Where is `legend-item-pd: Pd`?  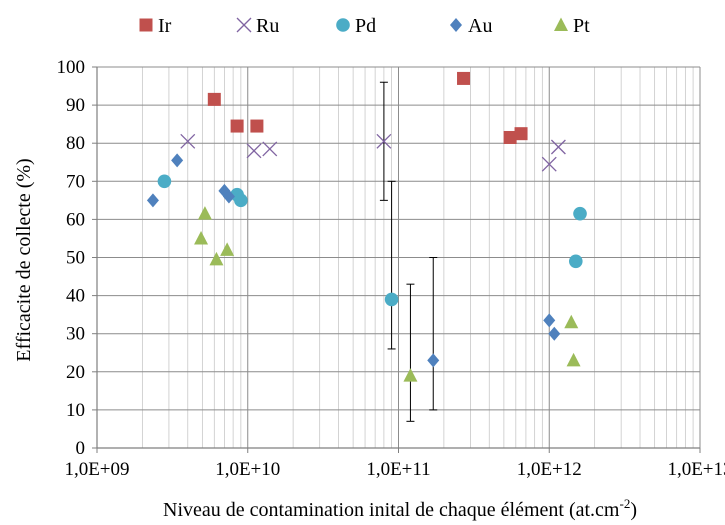 legend-item-pd: Pd is located at coordinates (356, 26).